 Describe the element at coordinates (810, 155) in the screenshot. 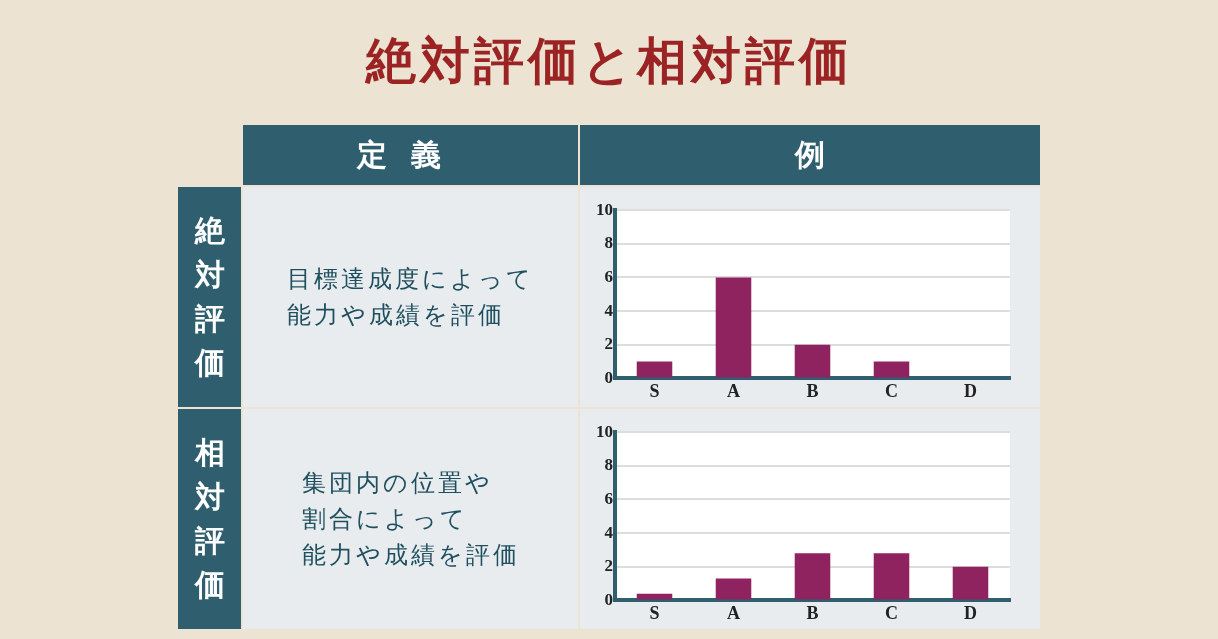

I see `table-header-cell: 例` at that location.